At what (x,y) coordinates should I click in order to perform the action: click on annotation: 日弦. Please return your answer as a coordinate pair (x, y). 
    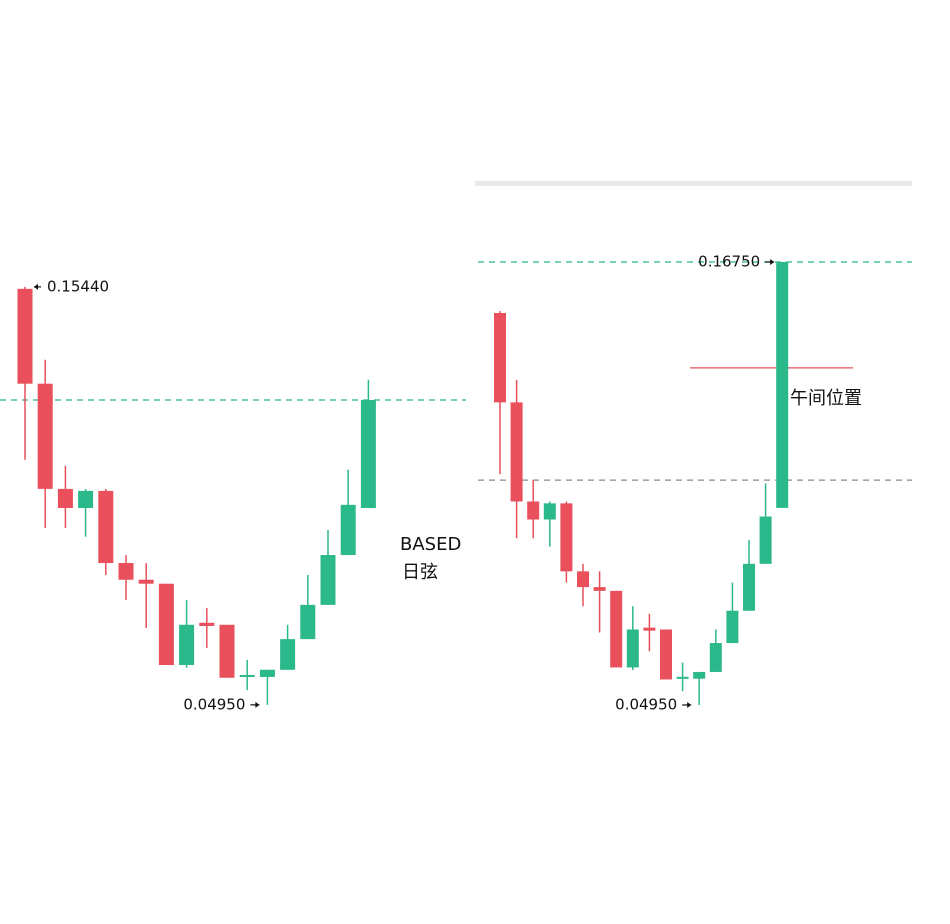
    Looking at the image, I should click on (420, 572).